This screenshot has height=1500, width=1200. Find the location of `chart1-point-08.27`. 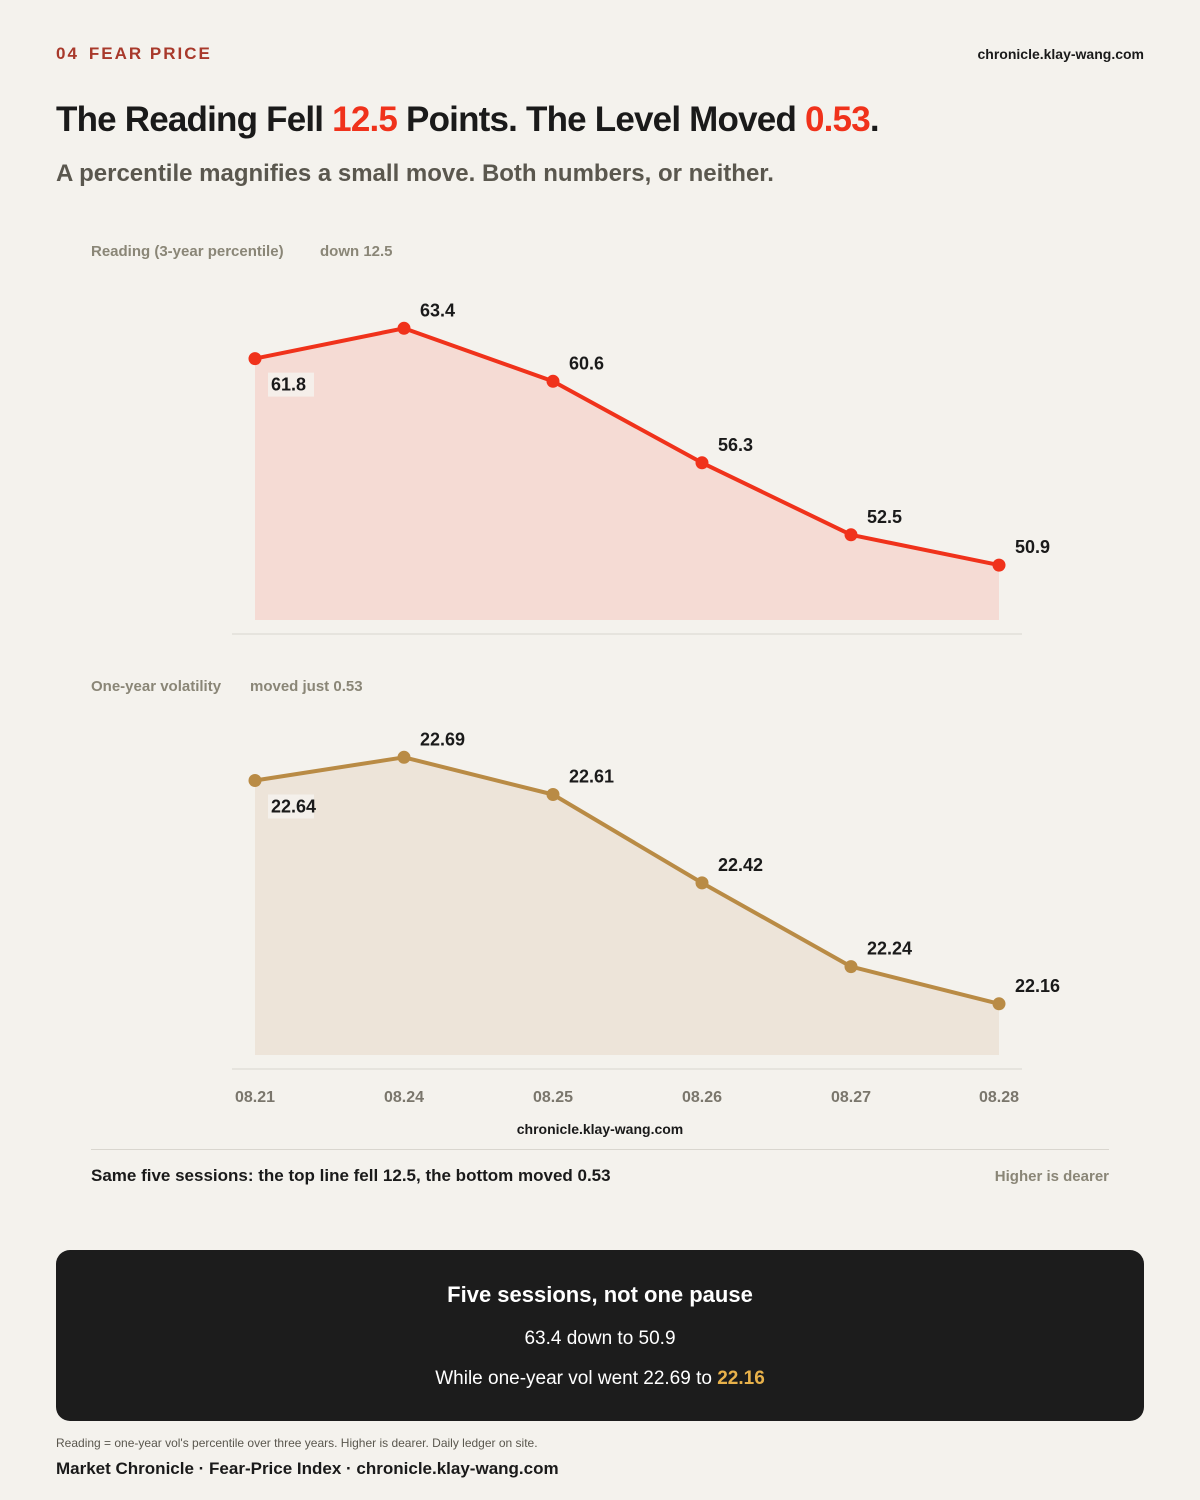

chart1-point-08.27 is located at coordinates (851, 535).